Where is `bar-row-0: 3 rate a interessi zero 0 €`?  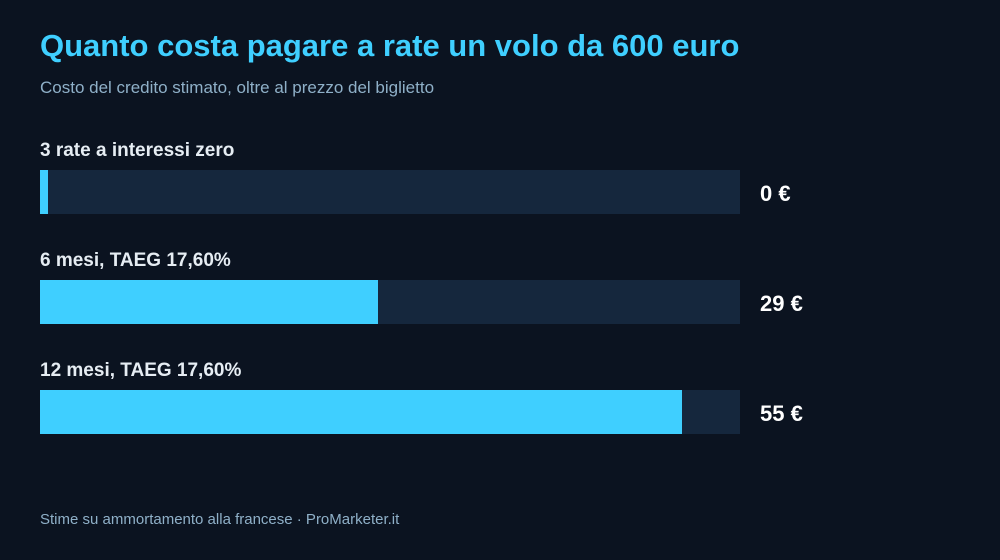
bar-row-0: 3 rate a interessi zero 0 € is located at coordinates (490, 180).